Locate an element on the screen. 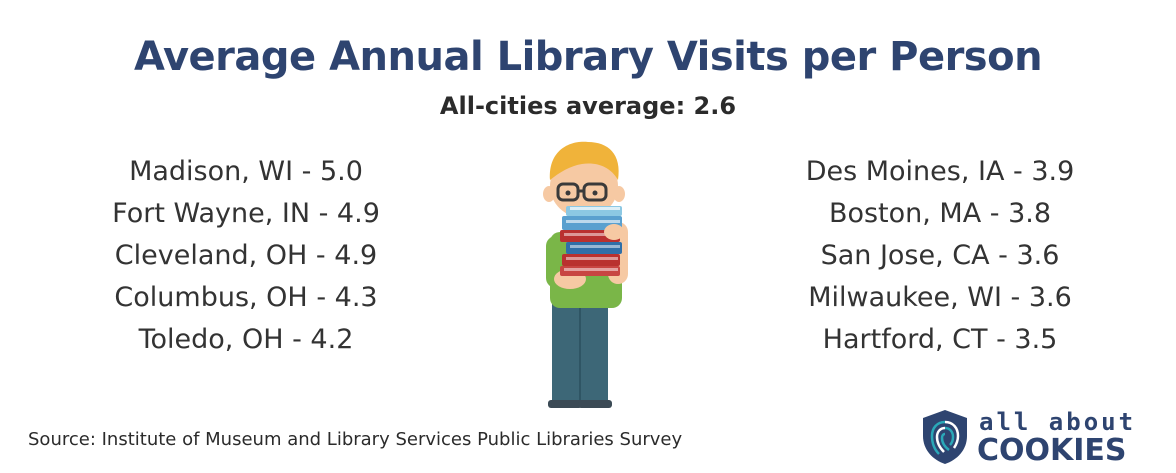  city-row: Milwaukee, WI - 3.6 is located at coordinates (940, 297).